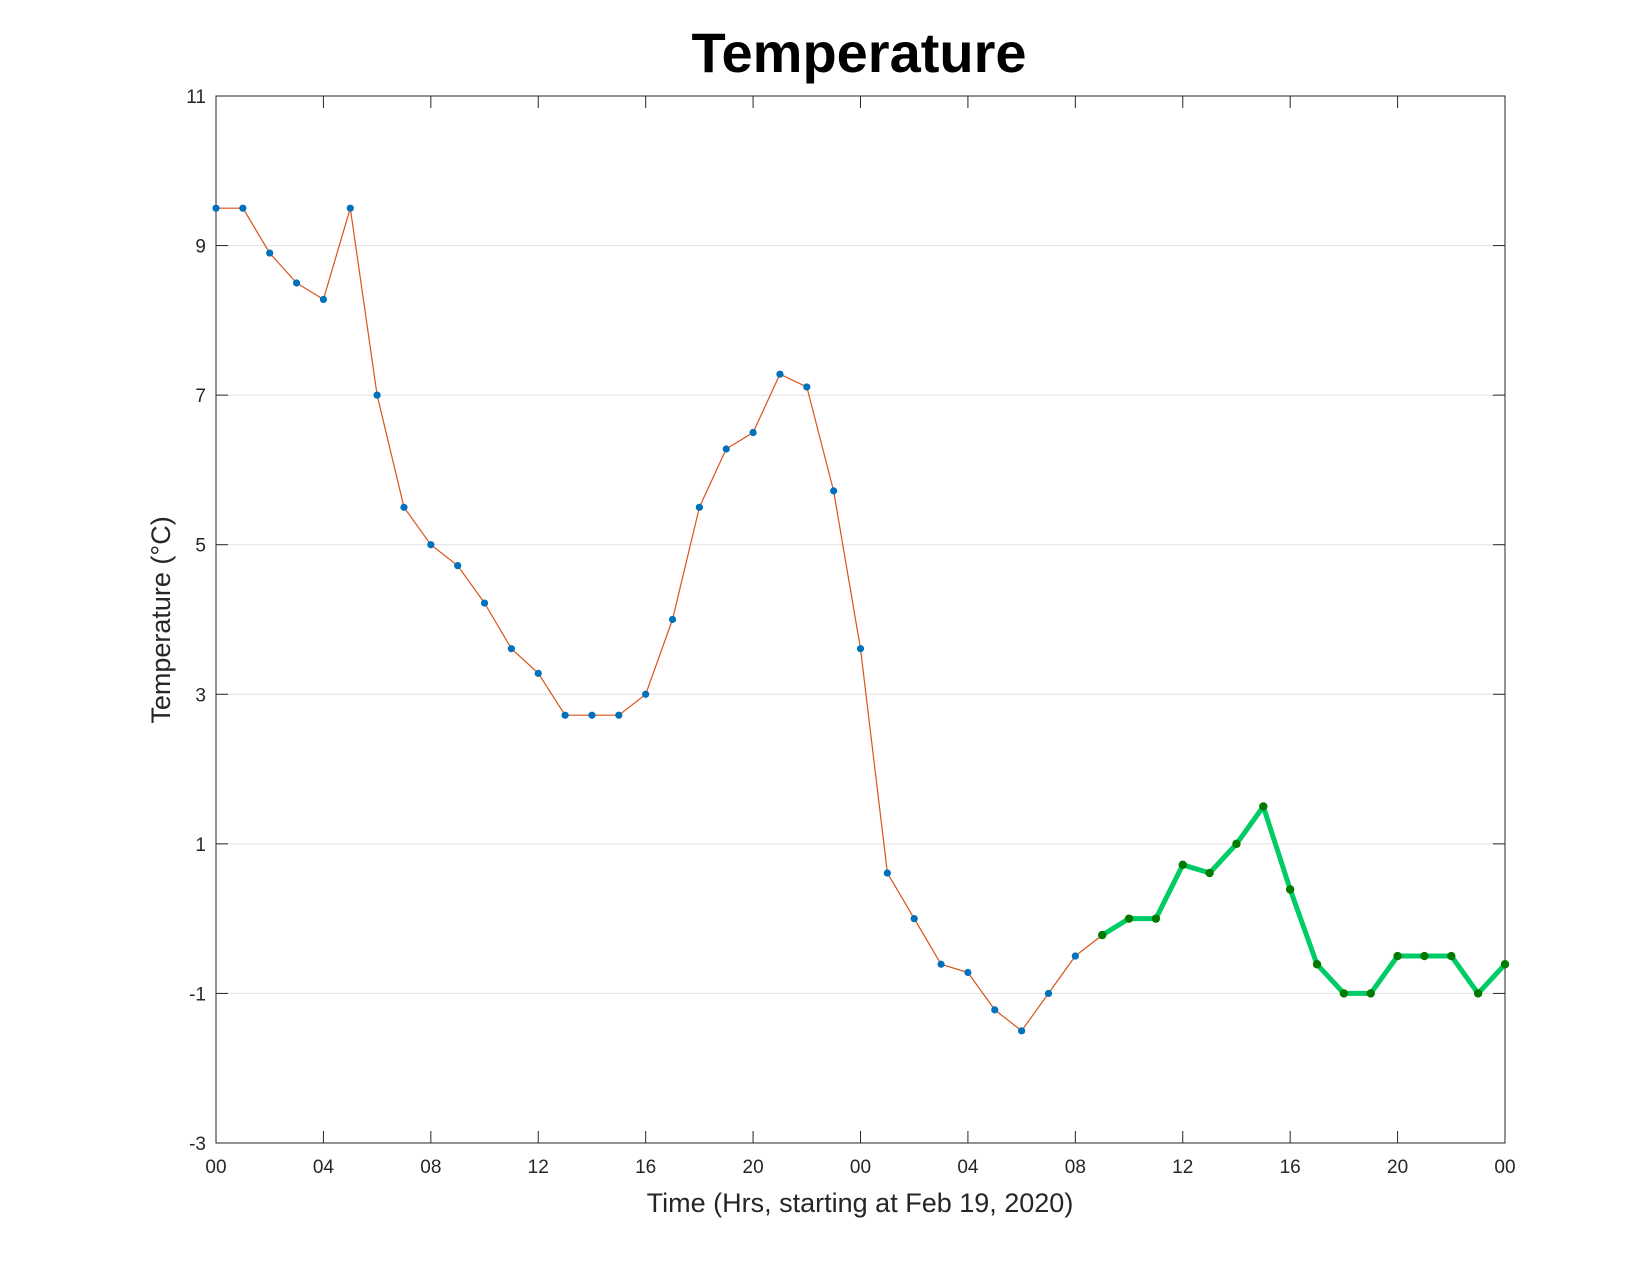 The width and height of the screenshot is (1650, 1275). What do you see at coordinates (197, 1144) in the screenshot?
I see `y-tick-label: -3` at bounding box center [197, 1144].